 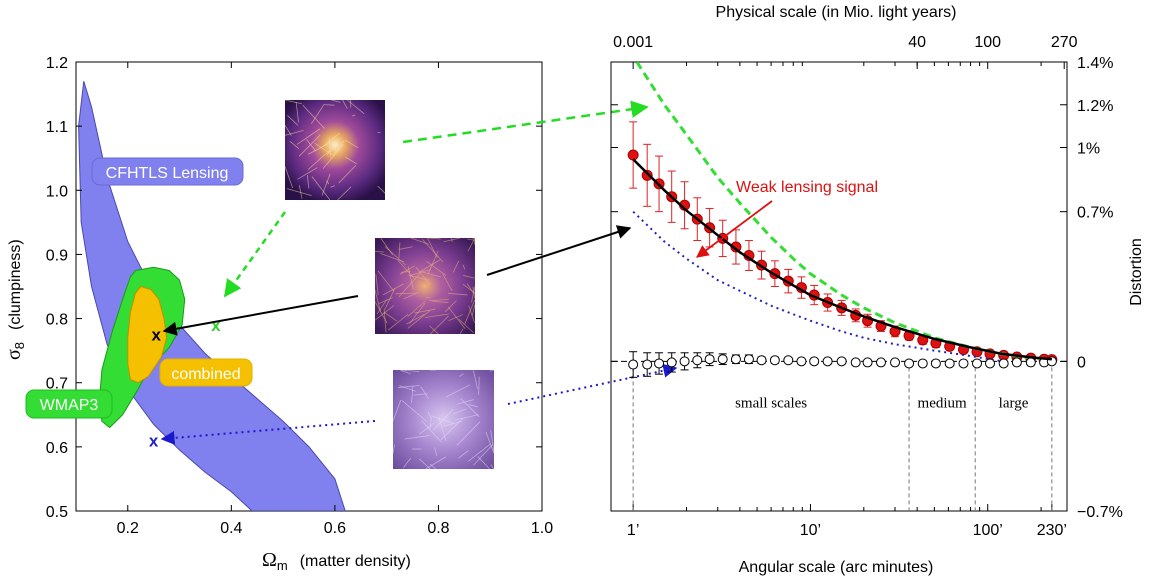 What do you see at coordinates (842, 259) in the screenshot?
I see `series-line-solid` at bounding box center [842, 259].